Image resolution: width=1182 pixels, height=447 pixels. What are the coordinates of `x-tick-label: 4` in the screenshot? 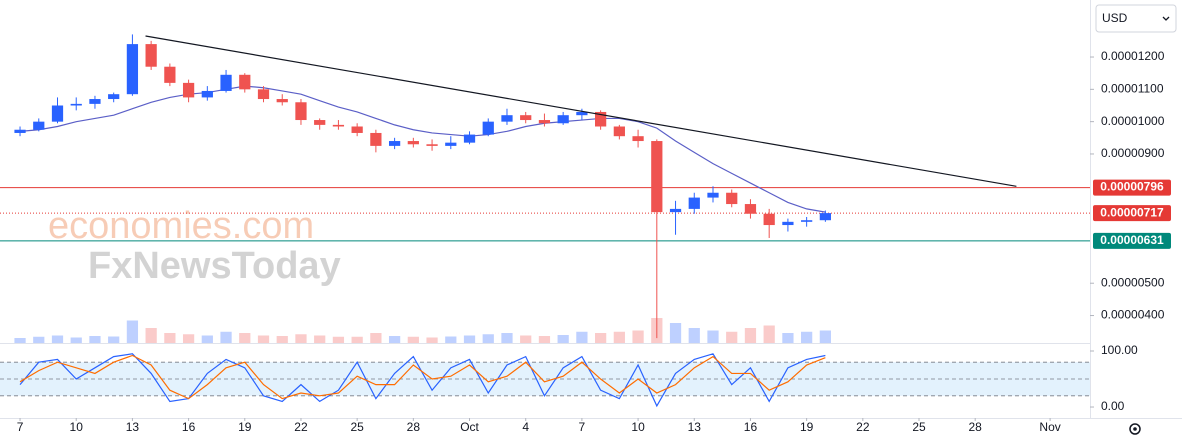 It's located at (525, 427).